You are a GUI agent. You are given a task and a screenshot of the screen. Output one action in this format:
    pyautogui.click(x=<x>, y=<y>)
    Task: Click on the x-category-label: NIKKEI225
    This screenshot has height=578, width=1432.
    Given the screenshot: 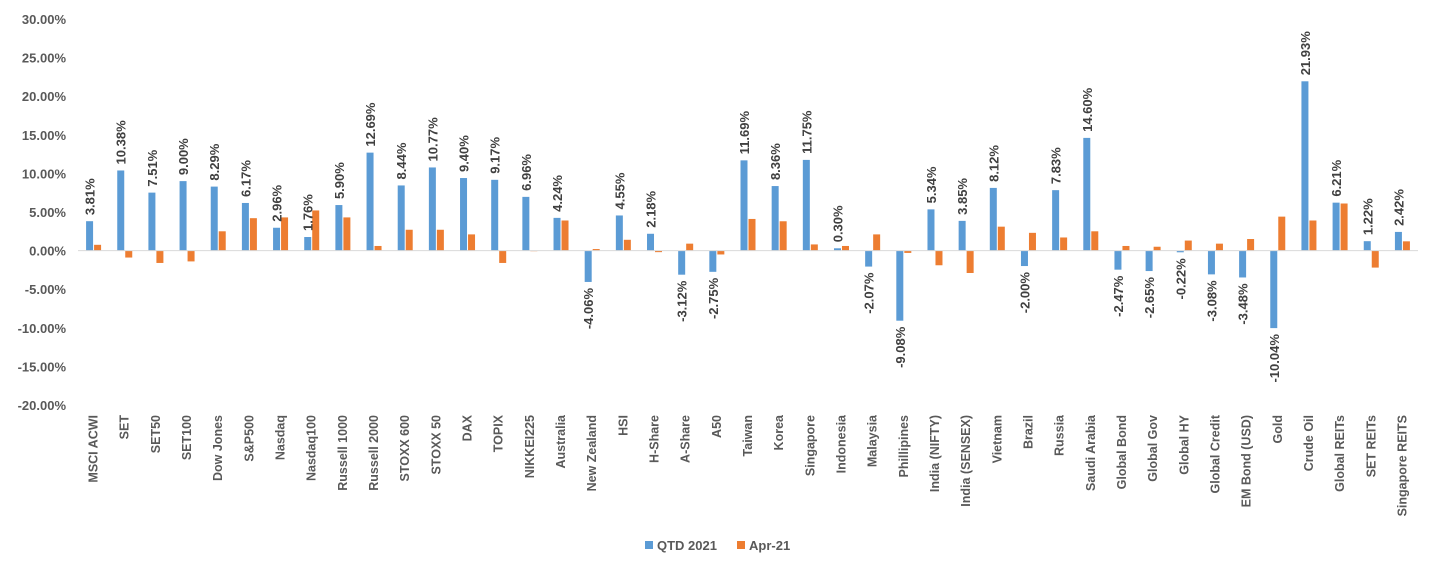 What is the action you would take?
    pyautogui.click(x=530, y=446)
    